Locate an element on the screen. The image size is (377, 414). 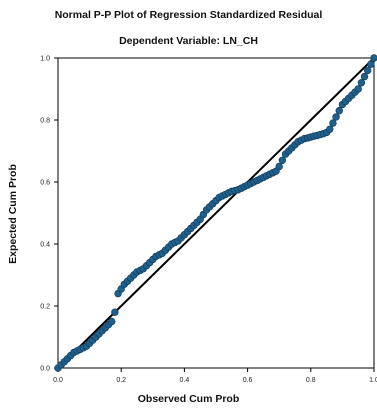
y-tick-label: 0.8 is located at coordinates (45, 121).